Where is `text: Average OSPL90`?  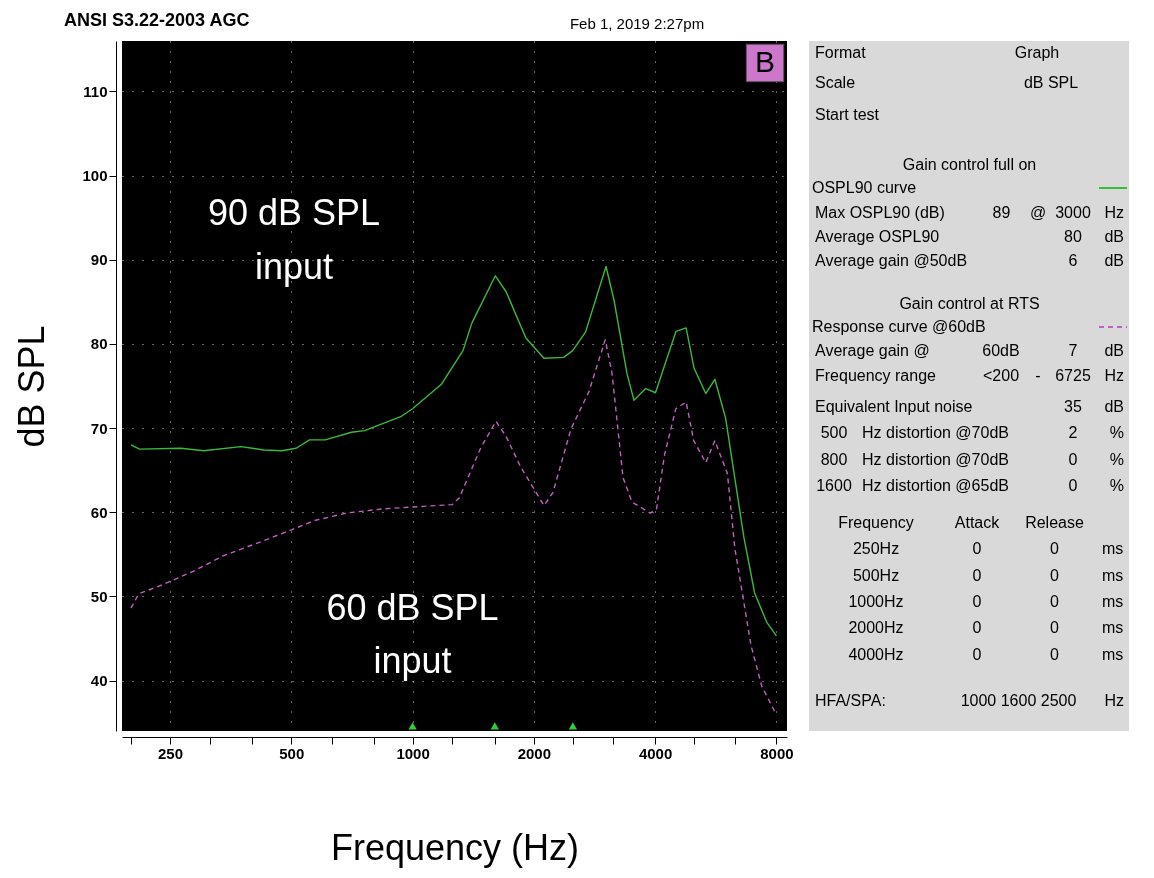
text: Average OSPL90 is located at coordinates (877, 236).